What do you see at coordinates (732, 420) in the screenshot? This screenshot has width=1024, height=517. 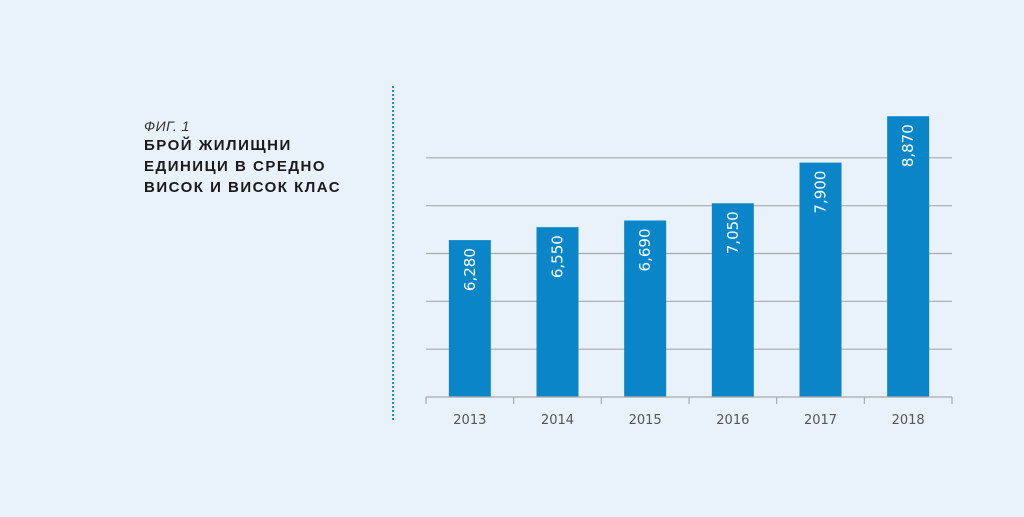 I see `x-tick-label: 2016` at bounding box center [732, 420].